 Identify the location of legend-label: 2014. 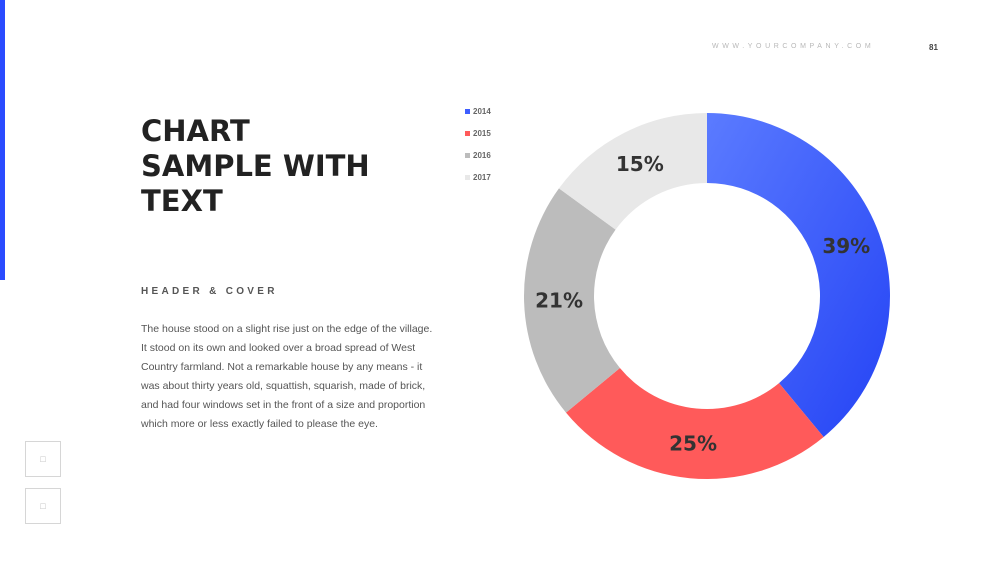
(482, 111).